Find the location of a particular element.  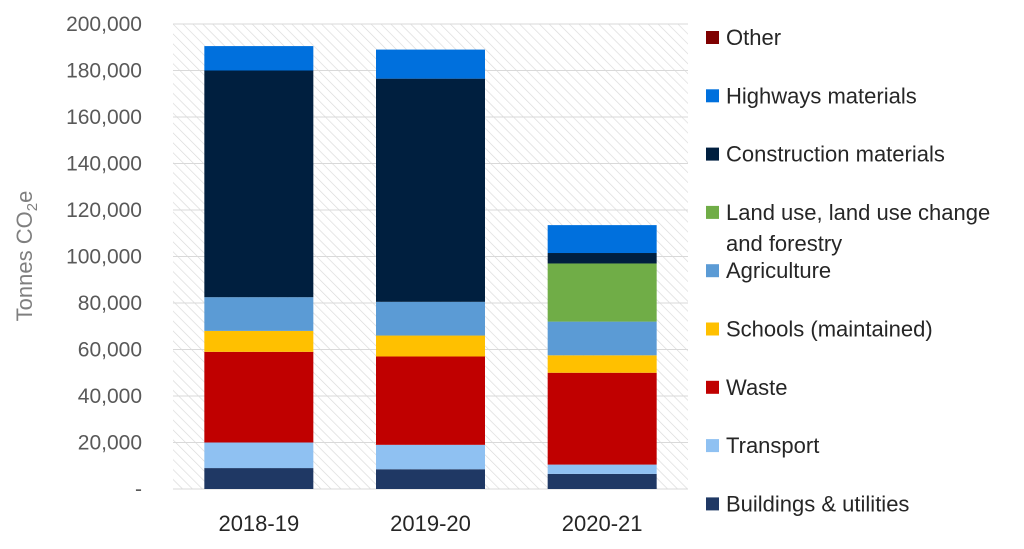

legend-item: Highways materials is located at coordinates (811, 95).